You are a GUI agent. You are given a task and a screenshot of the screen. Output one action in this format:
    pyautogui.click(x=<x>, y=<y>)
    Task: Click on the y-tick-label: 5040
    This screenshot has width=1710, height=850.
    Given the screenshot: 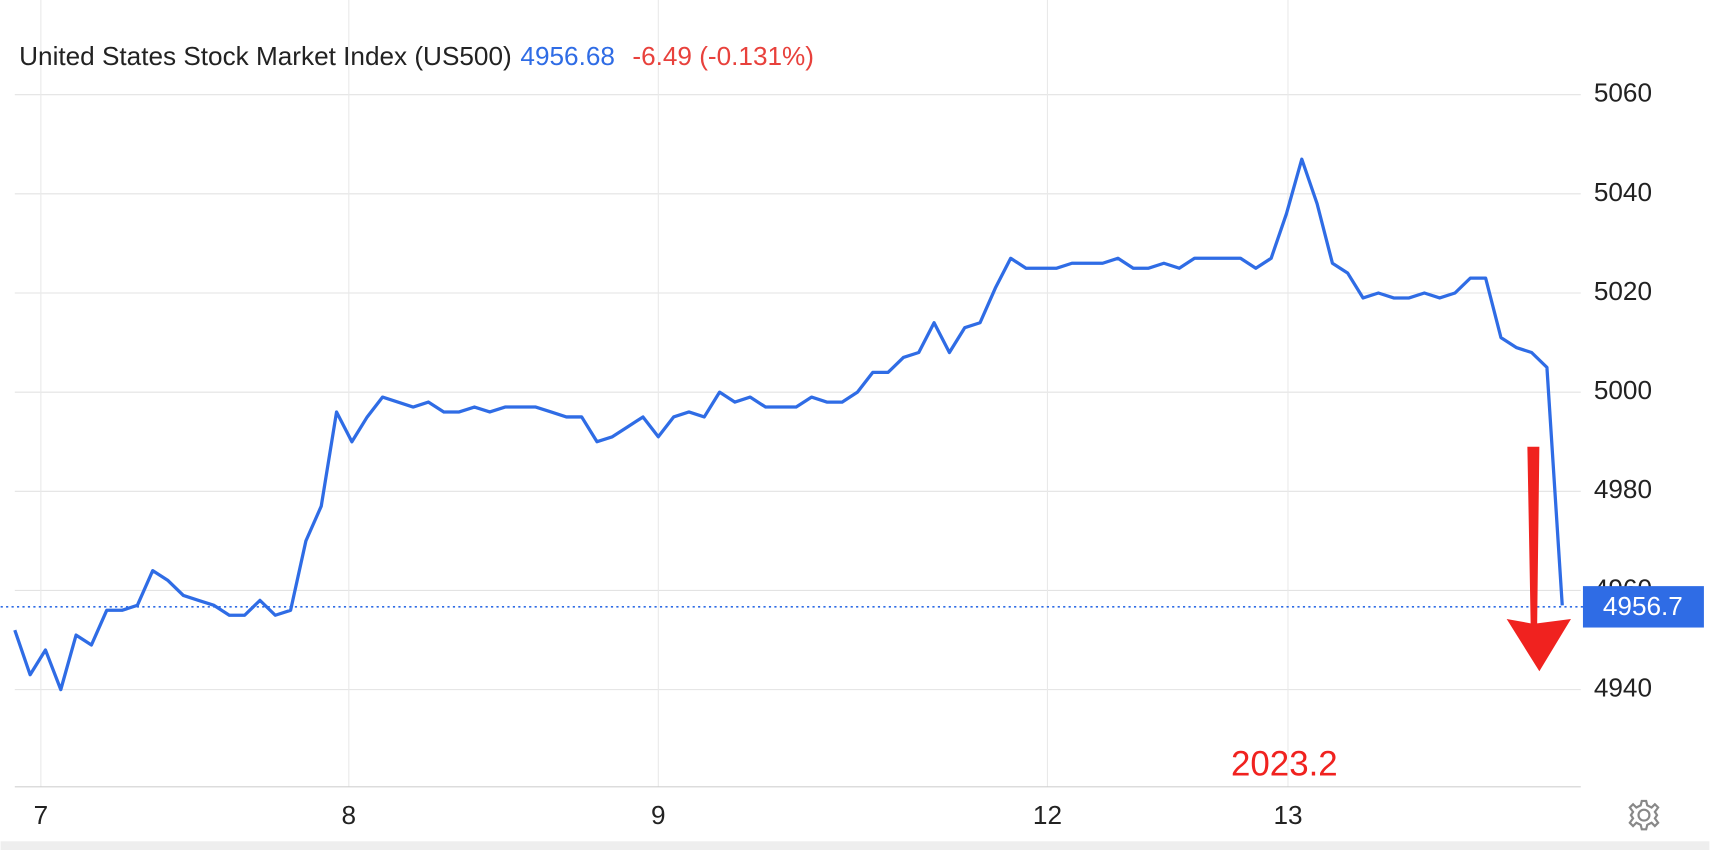 What is the action you would take?
    pyautogui.click(x=1623, y=192)
    